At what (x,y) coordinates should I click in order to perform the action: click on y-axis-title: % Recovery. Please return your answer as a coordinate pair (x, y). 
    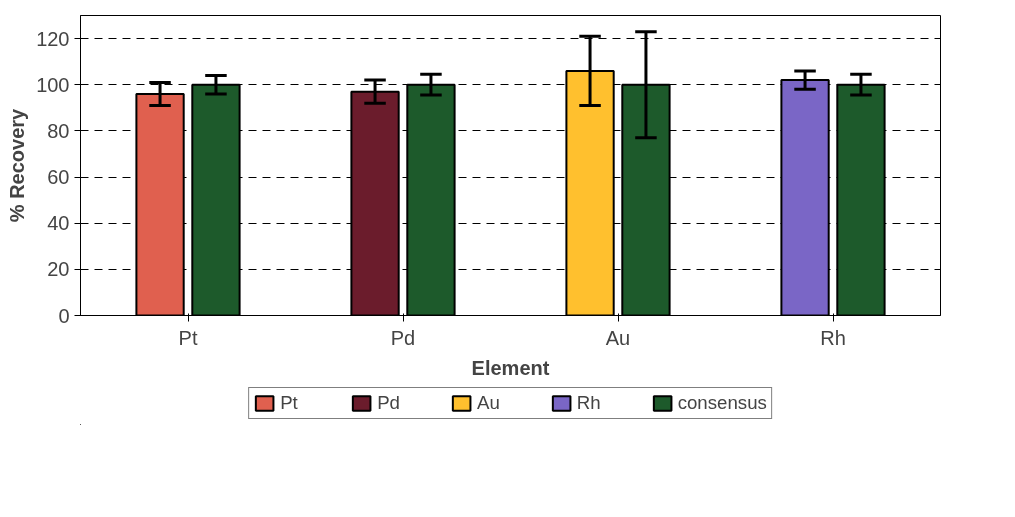
    Looking at the image, I should click on (17, 165).